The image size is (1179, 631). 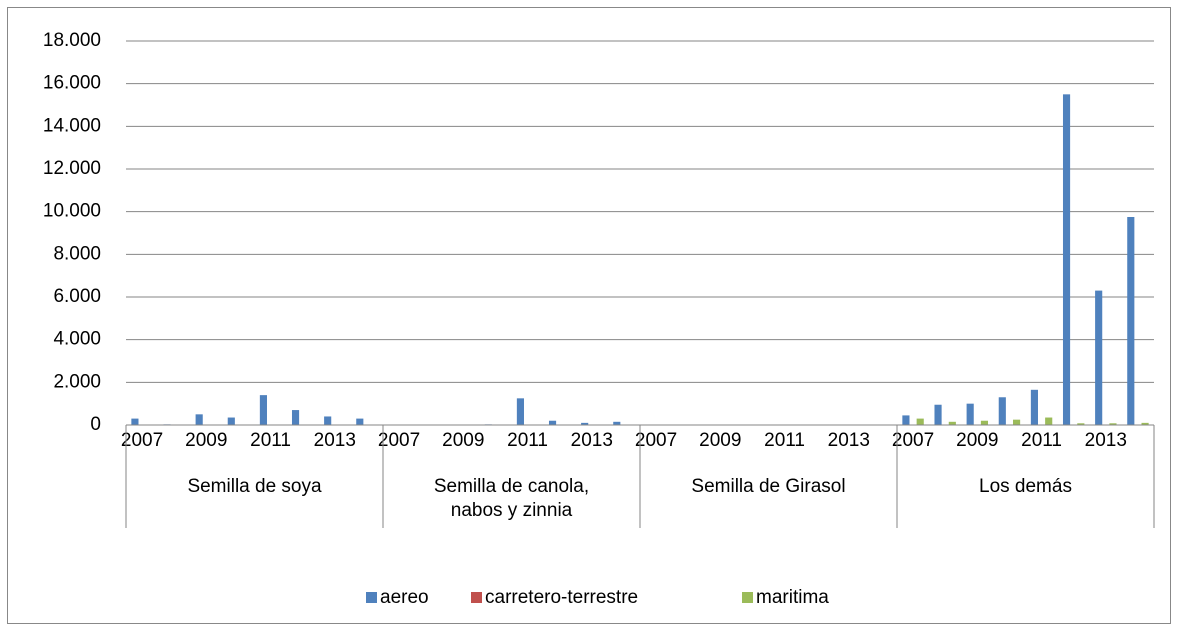 What do you see at coordinates (561, 597) in the screenshot?
I see `legend-label: carretero-terrestre` at bounding box center [561, 597].